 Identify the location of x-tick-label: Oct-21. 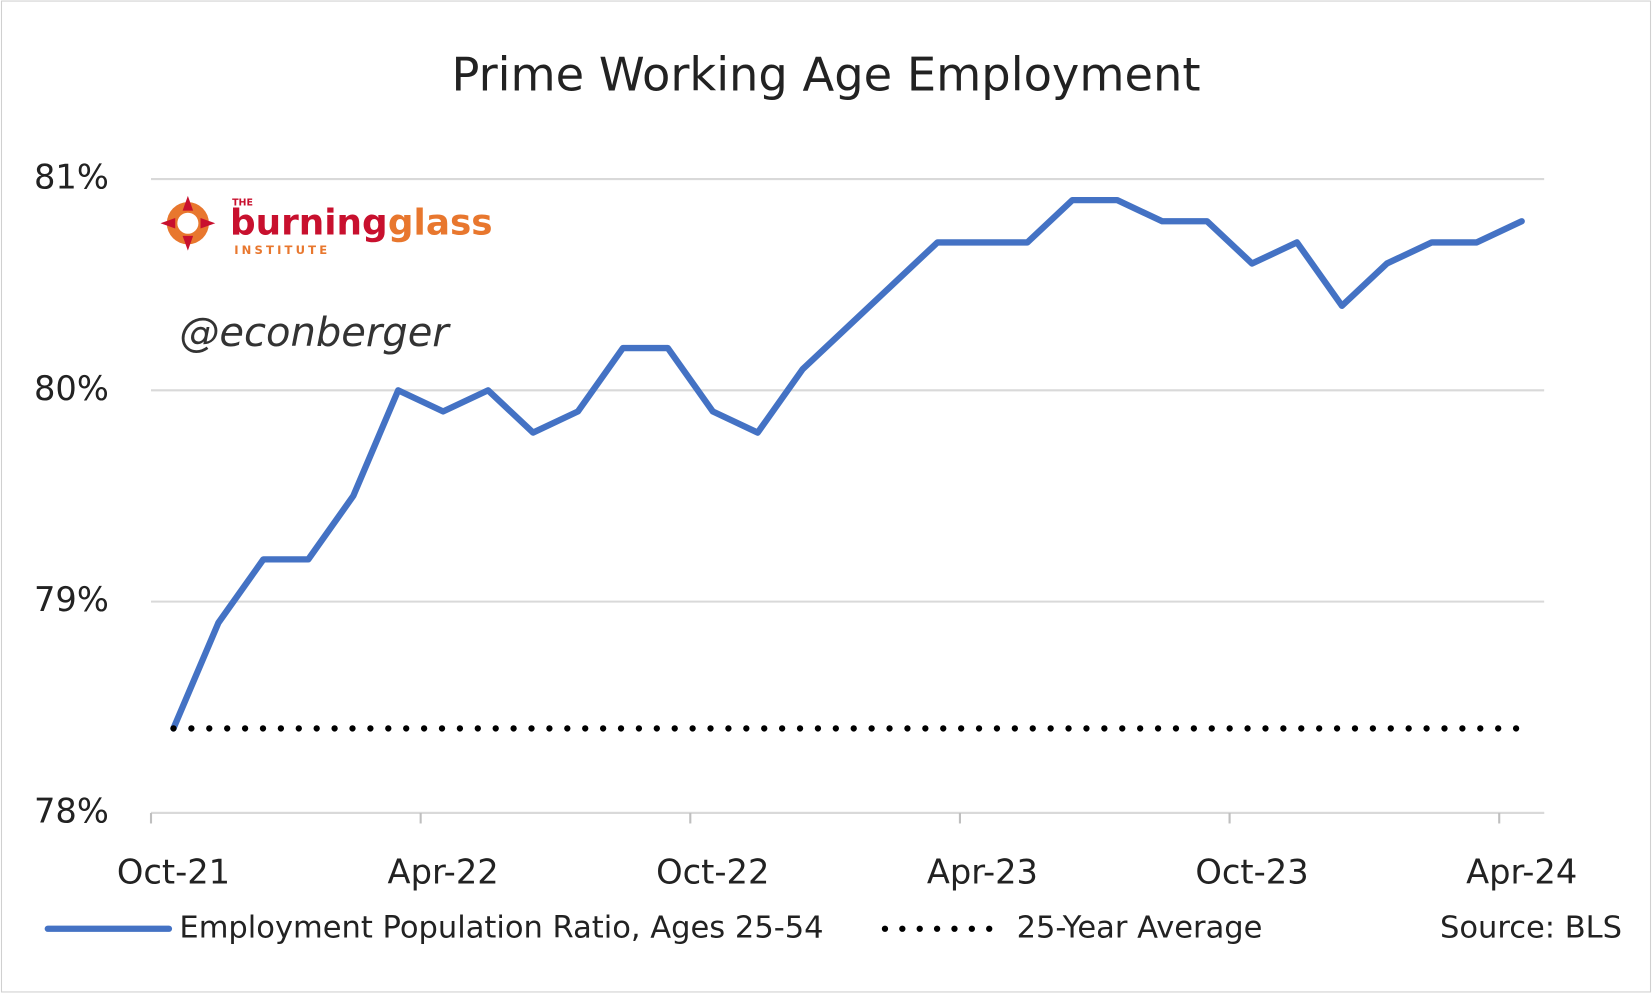
(173, 872).